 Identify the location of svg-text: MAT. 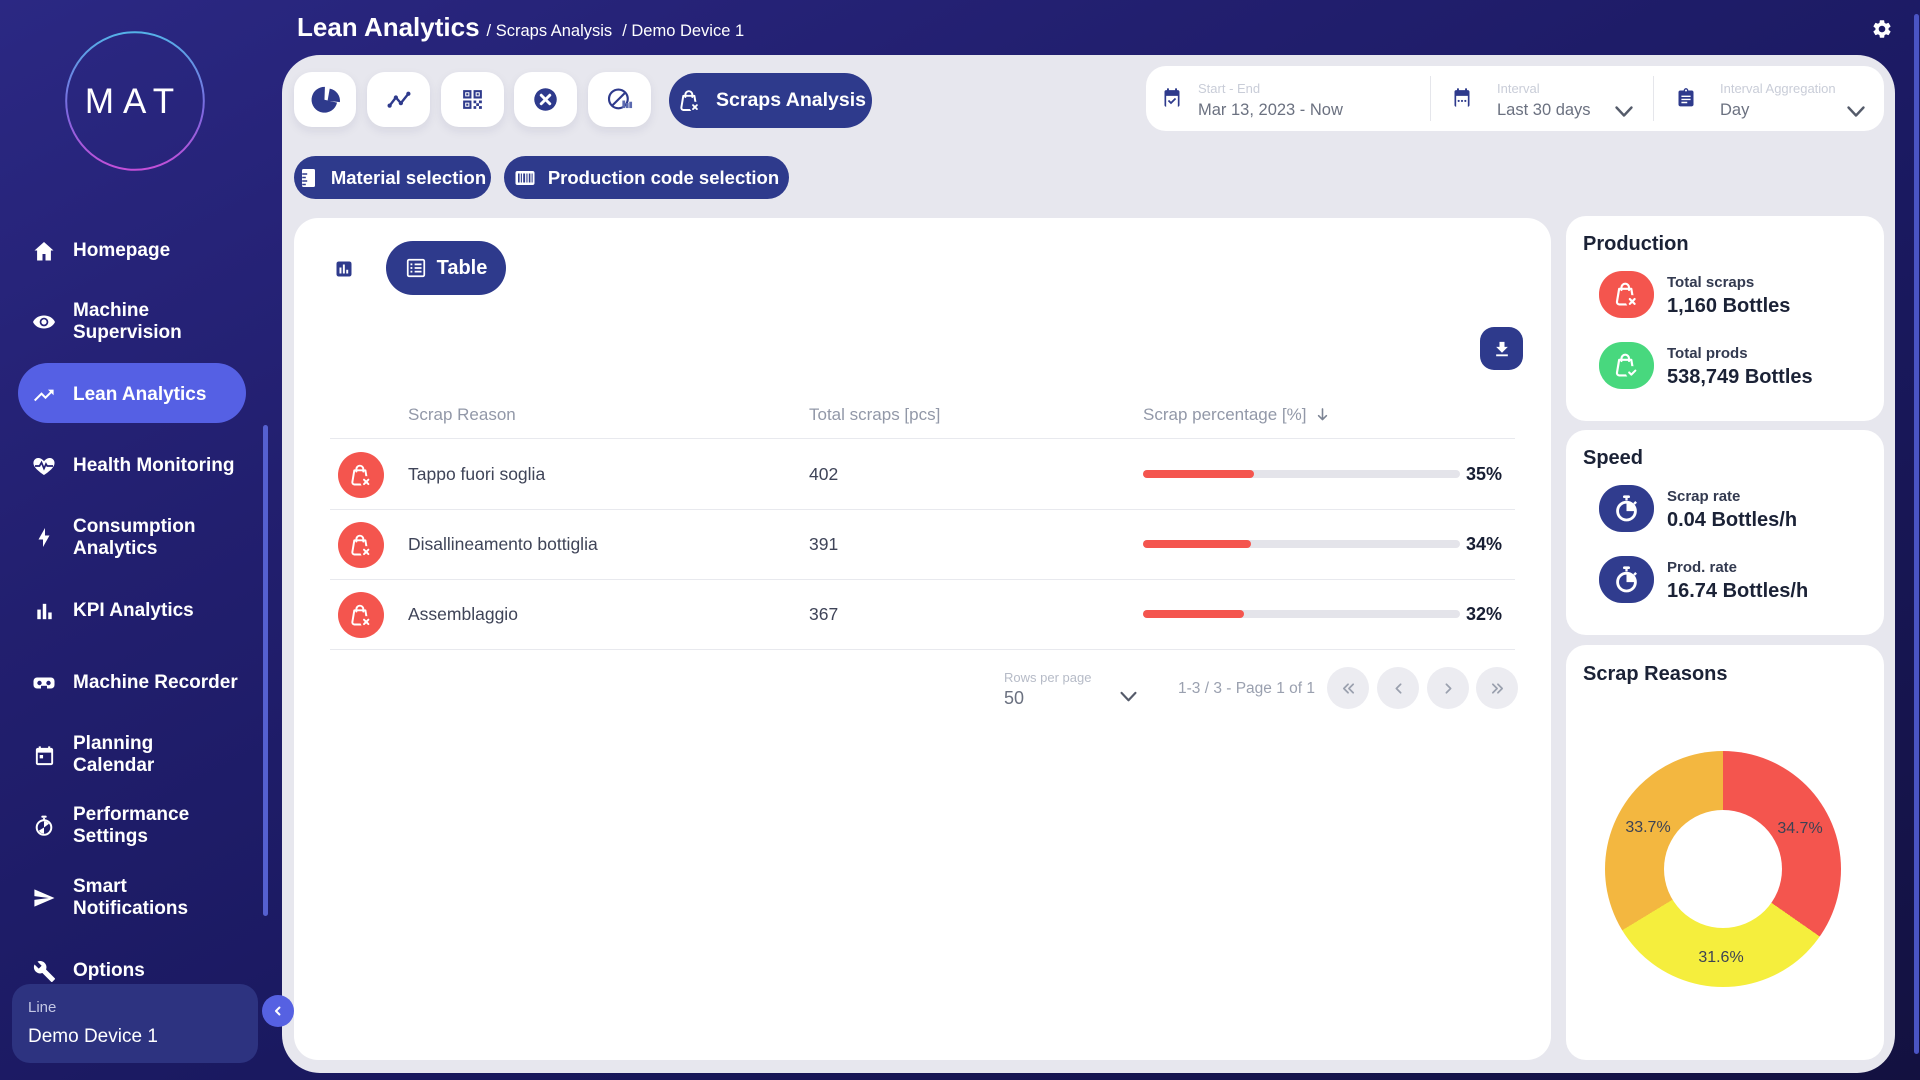
(134, 101).